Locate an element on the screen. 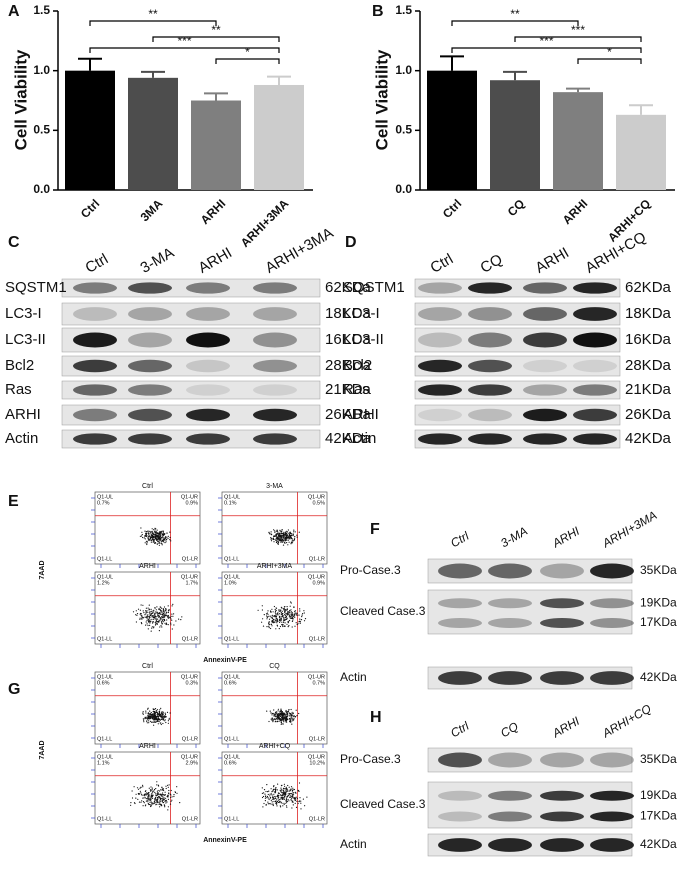 The image size is (685, 879). flow-plot-frame is located at coordinates (274, 608).